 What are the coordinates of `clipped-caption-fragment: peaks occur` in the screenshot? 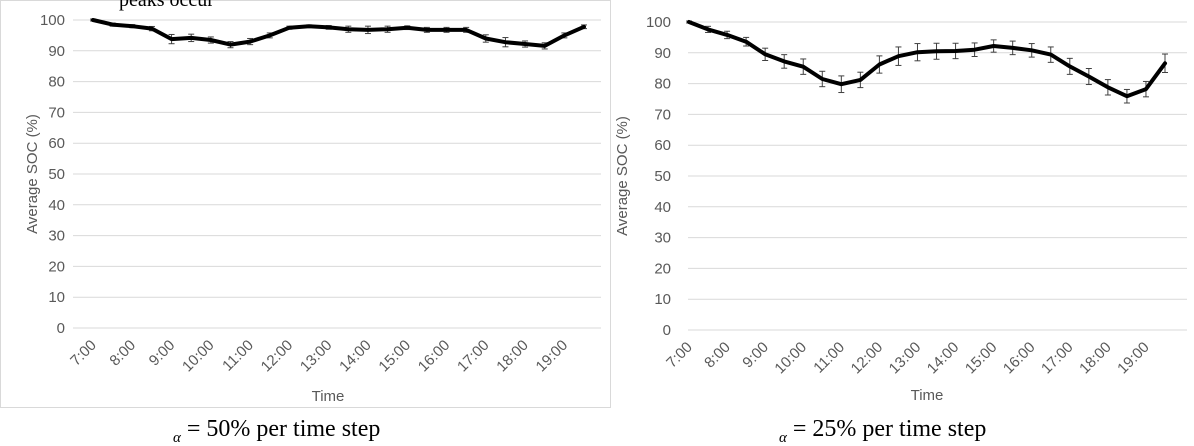 It's located at (166, 5).